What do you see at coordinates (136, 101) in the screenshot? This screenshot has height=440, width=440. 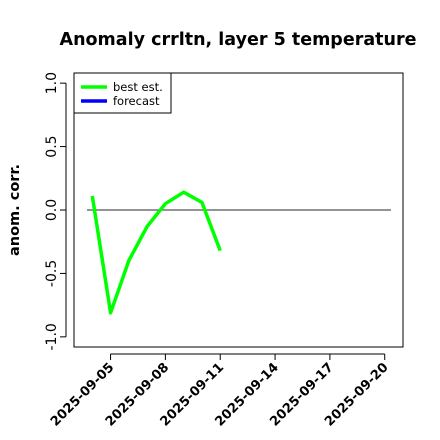 I see `legend-label: forecast` at bounding box center [136, 101].